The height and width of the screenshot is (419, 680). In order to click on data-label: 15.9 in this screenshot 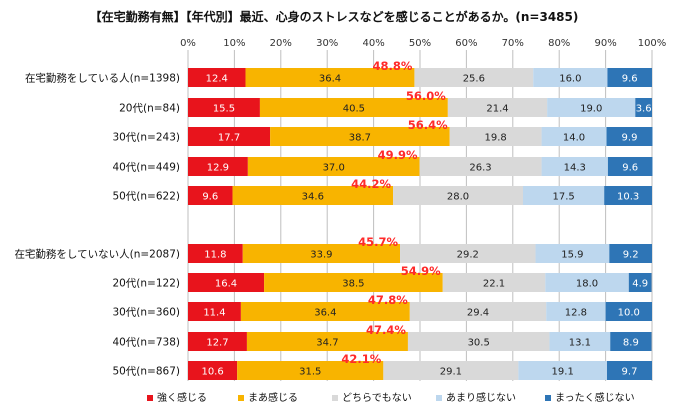, I will do `click(572, 255)`.